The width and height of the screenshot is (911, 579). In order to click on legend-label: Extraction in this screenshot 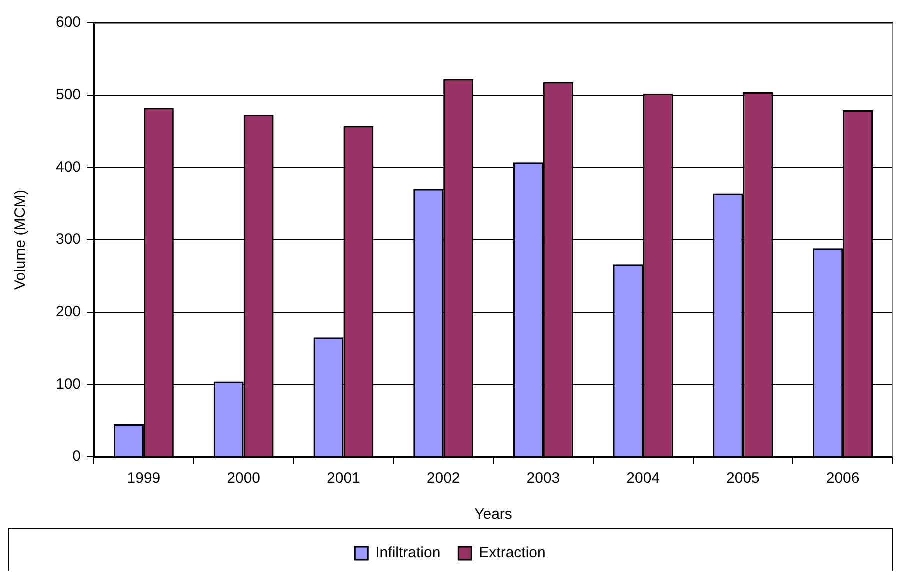, I will do `click(512, 553)`.